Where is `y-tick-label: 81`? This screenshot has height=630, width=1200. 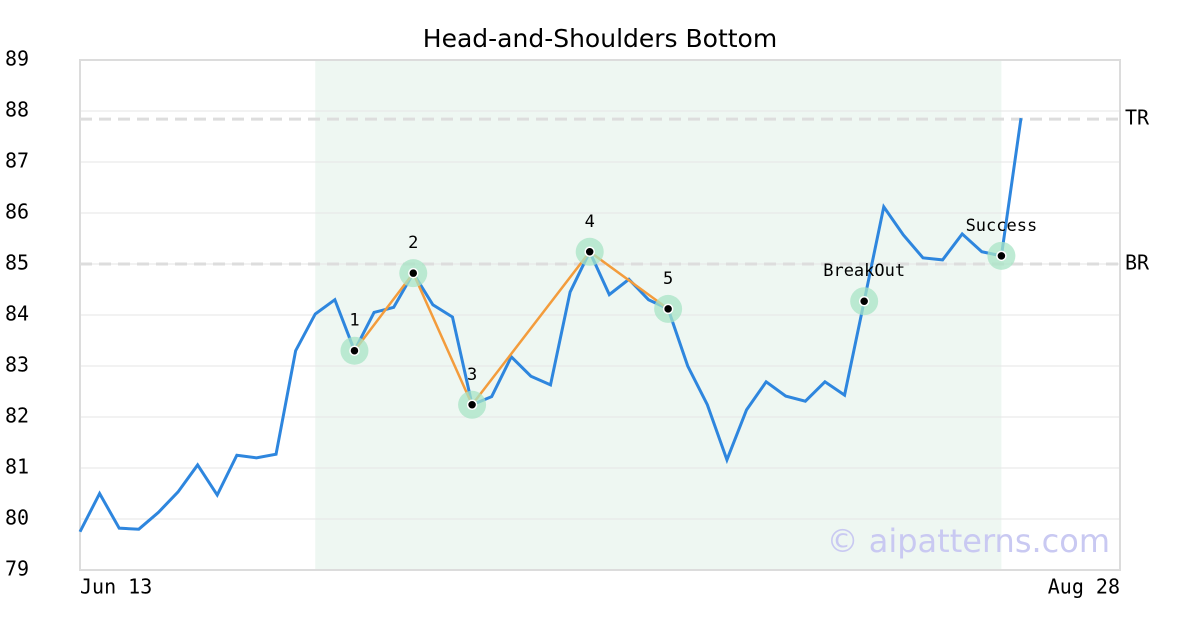
y-tick-label: 81 is located at coordinates (17, 467).